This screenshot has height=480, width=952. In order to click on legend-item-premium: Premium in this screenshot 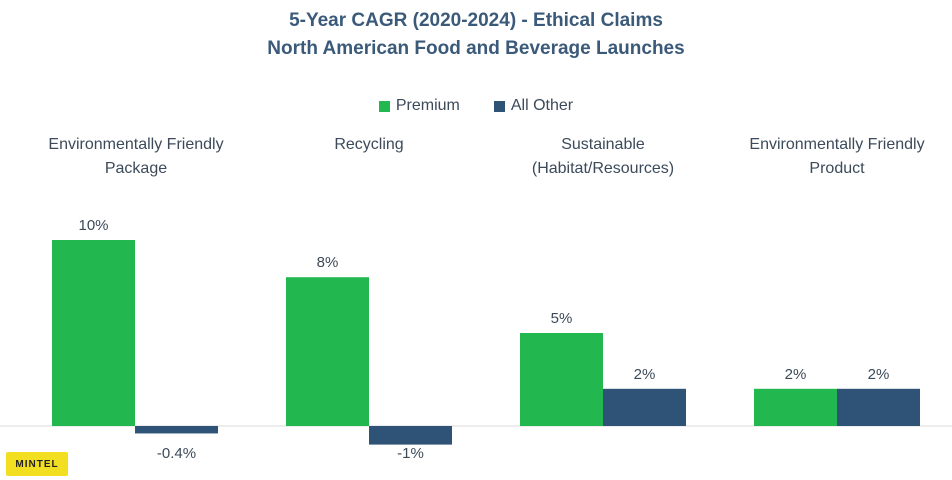, I will do `click(419, 106)`.